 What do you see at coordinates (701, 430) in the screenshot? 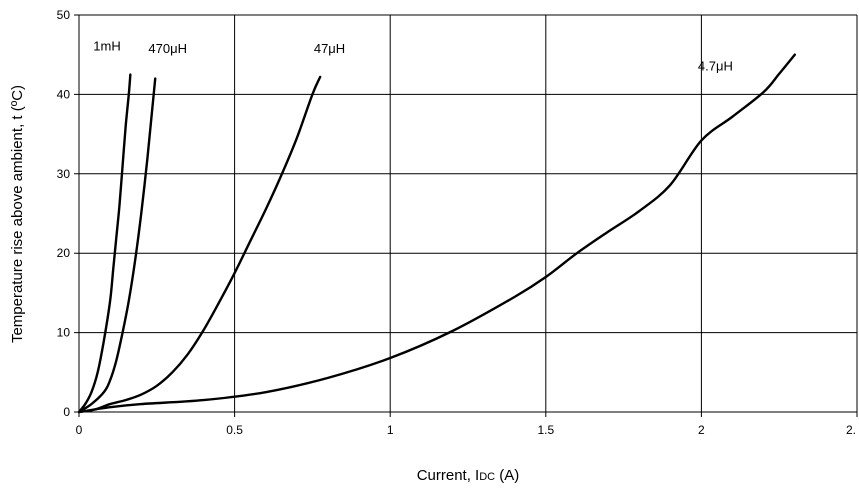
I see `x-tick-label: 2` at bounding box center [701, 430].